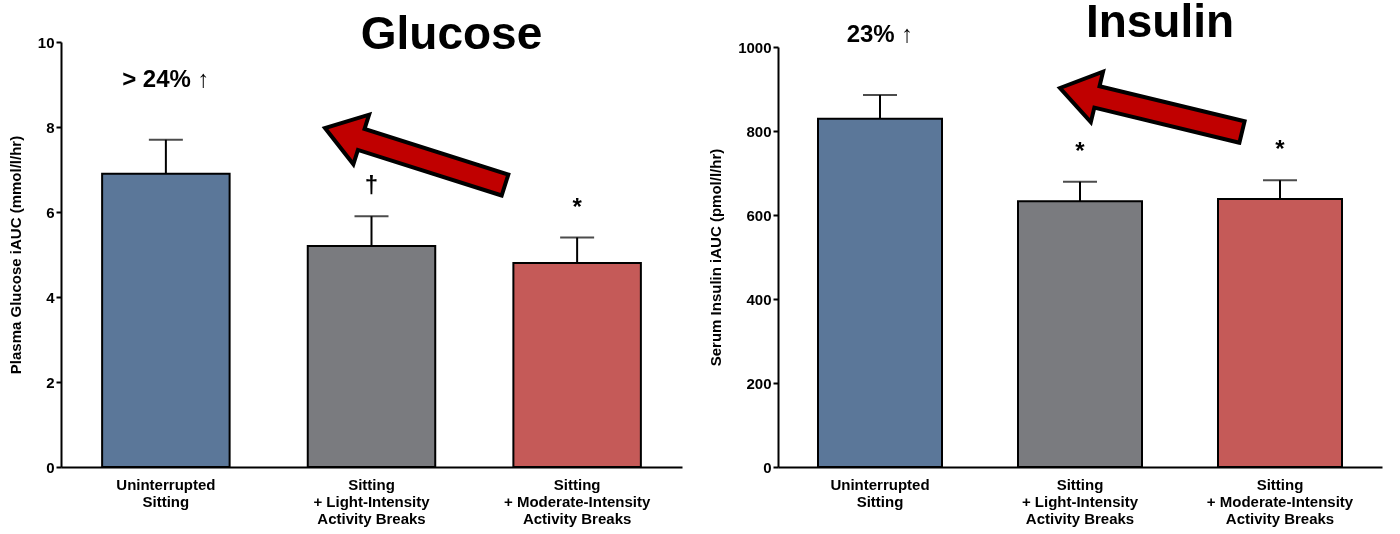 The image size is (1400, 534). I want to click on chart-title: Insulin, so click(1160, 23).